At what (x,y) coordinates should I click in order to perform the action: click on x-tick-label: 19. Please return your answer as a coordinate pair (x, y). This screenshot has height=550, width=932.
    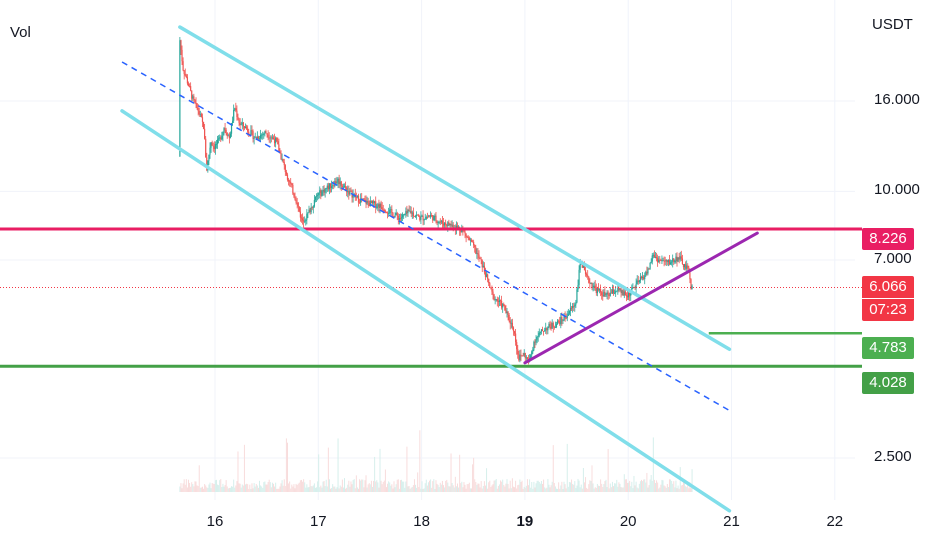
    Looking at the image, I should click on (525, 521).